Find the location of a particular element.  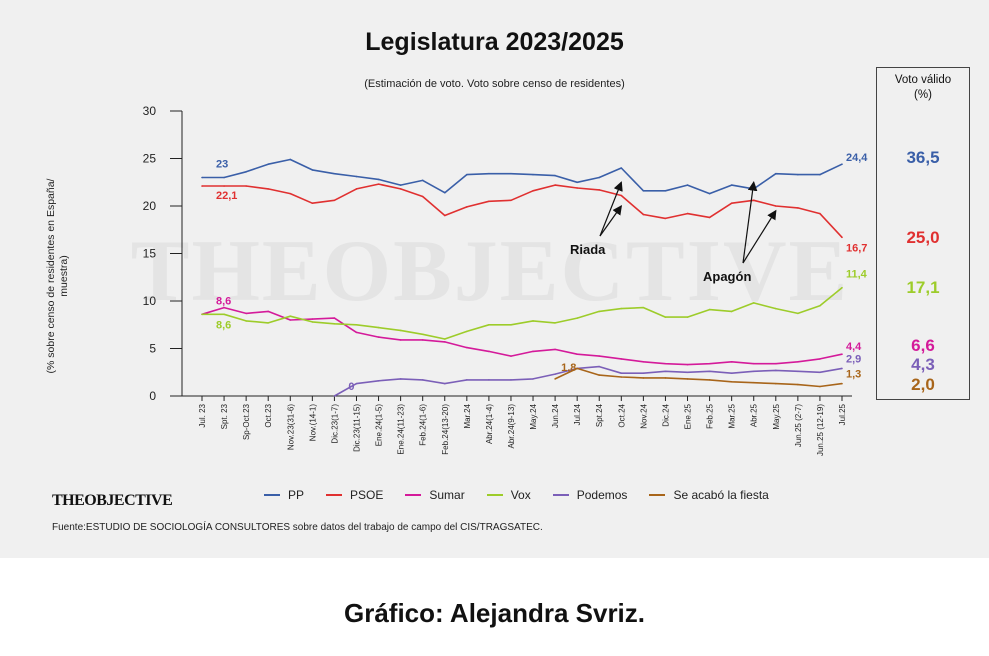

annotation-arrow is located at coordinates (750, 222).